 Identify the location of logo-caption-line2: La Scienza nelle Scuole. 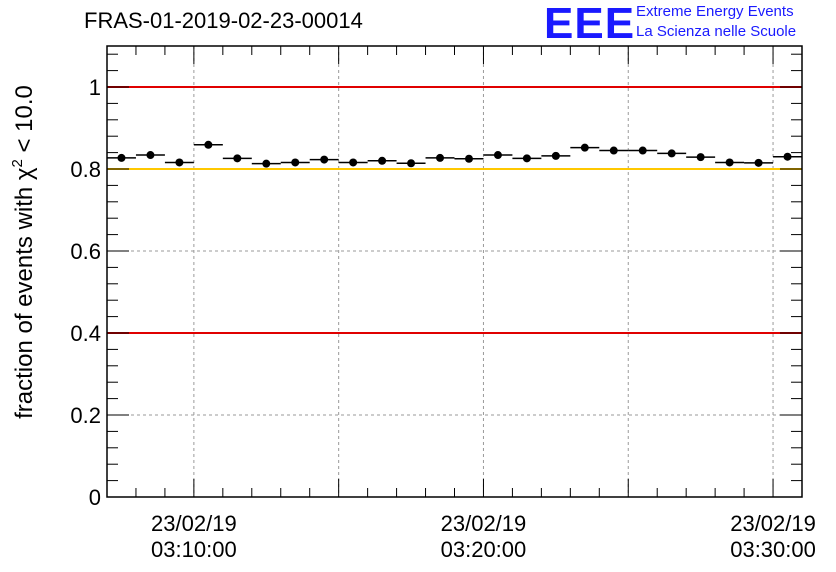
(716, 31).